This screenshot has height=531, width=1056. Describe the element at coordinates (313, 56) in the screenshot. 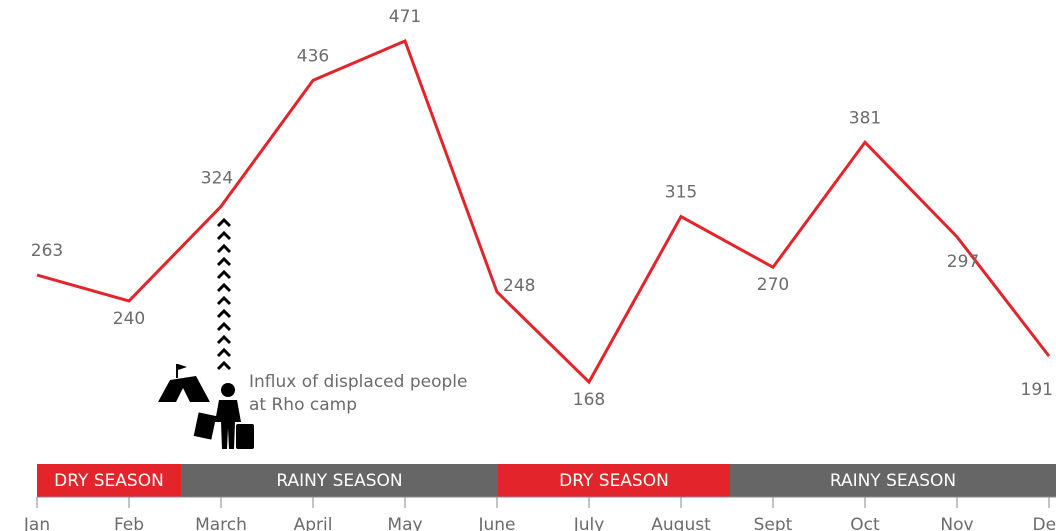

I see `data-label: 436` at that location.